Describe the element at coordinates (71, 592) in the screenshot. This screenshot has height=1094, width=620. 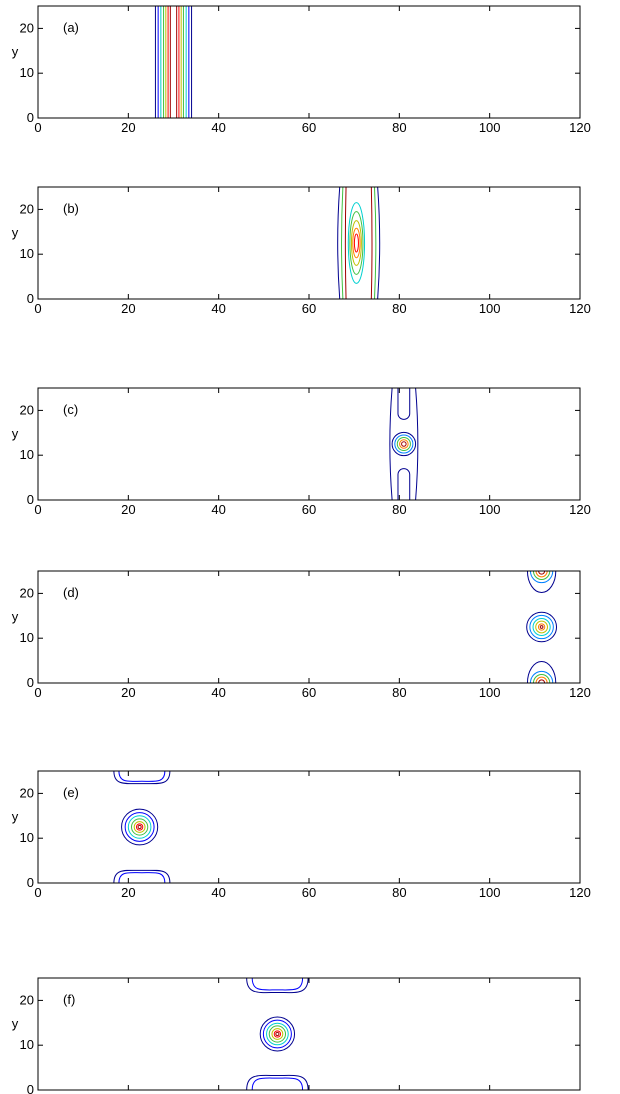
I see `panel-label: (d)` at that location.